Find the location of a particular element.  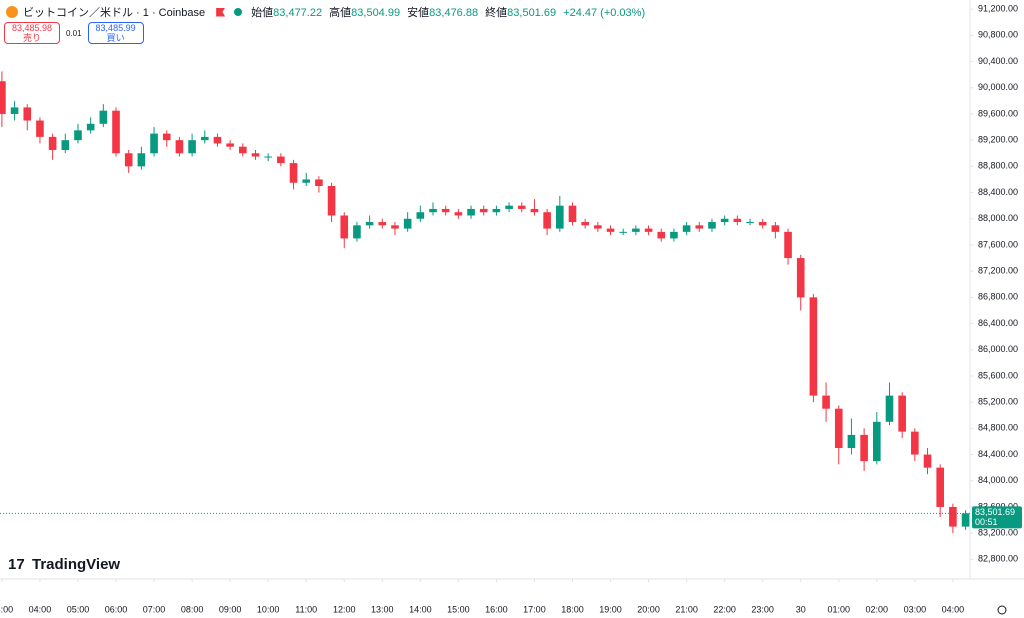

y-tick-label: 89,200.00 is located at coordinates (998, 140).